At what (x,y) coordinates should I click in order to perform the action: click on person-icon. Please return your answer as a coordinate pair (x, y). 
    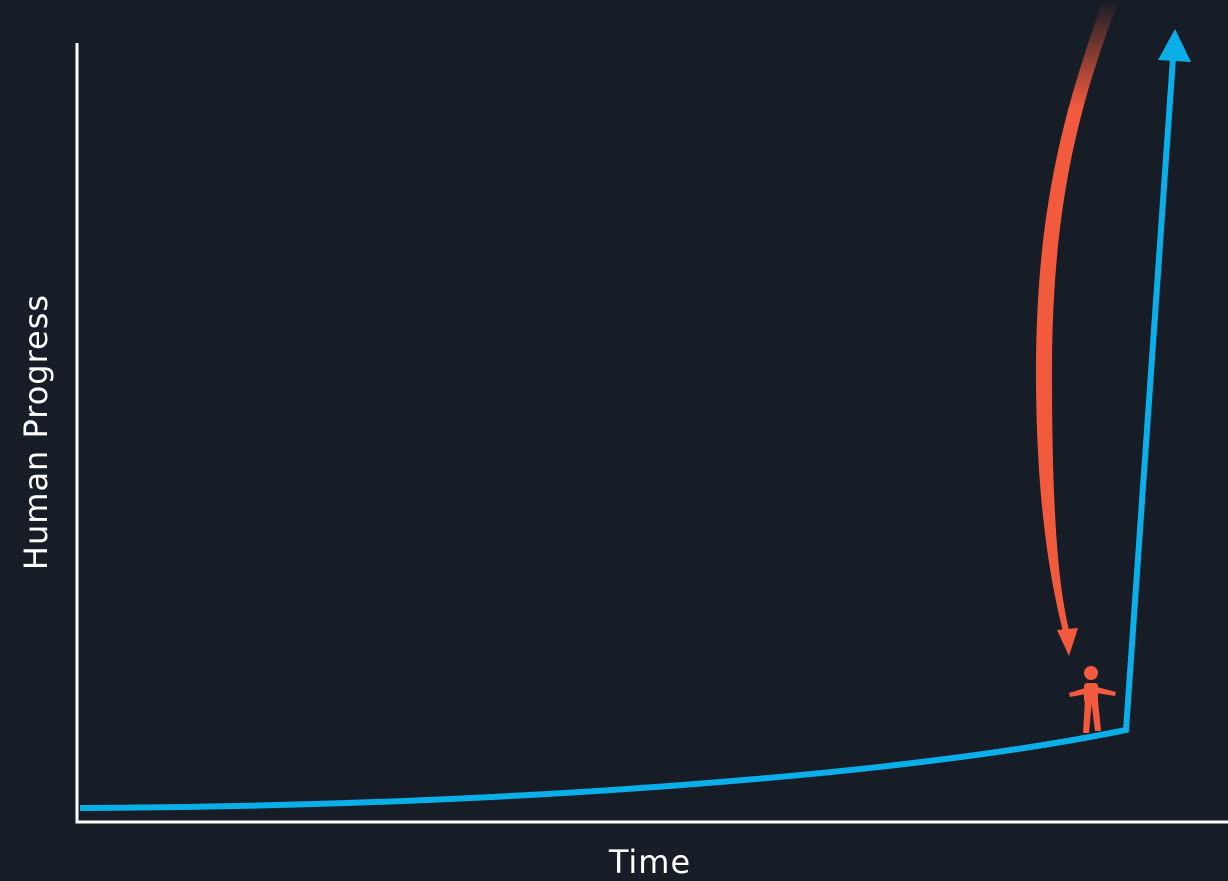
    Looking at the image, I should click on (1092, 699).